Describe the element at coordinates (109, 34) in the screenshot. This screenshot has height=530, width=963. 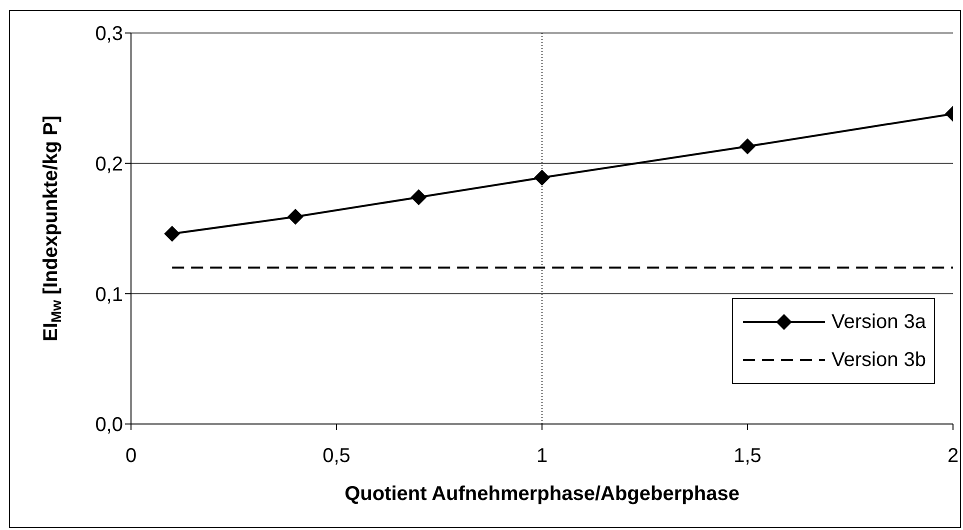
I see `y-tick-label: 0,3` at that location.